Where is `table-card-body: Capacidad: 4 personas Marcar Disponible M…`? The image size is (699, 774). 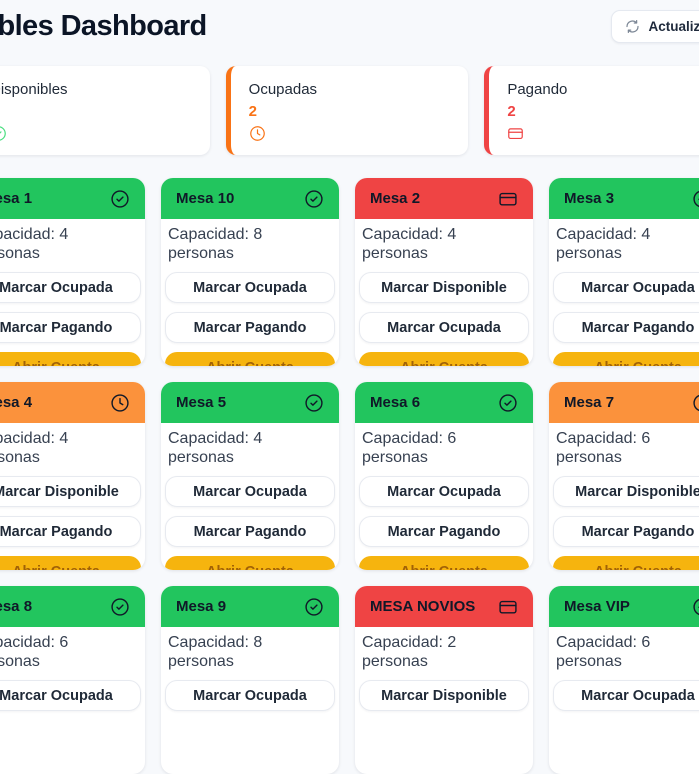 table-card-body: Capacidad: 4 personas Marcar Disponible M… is located at coordinates (72, 496).